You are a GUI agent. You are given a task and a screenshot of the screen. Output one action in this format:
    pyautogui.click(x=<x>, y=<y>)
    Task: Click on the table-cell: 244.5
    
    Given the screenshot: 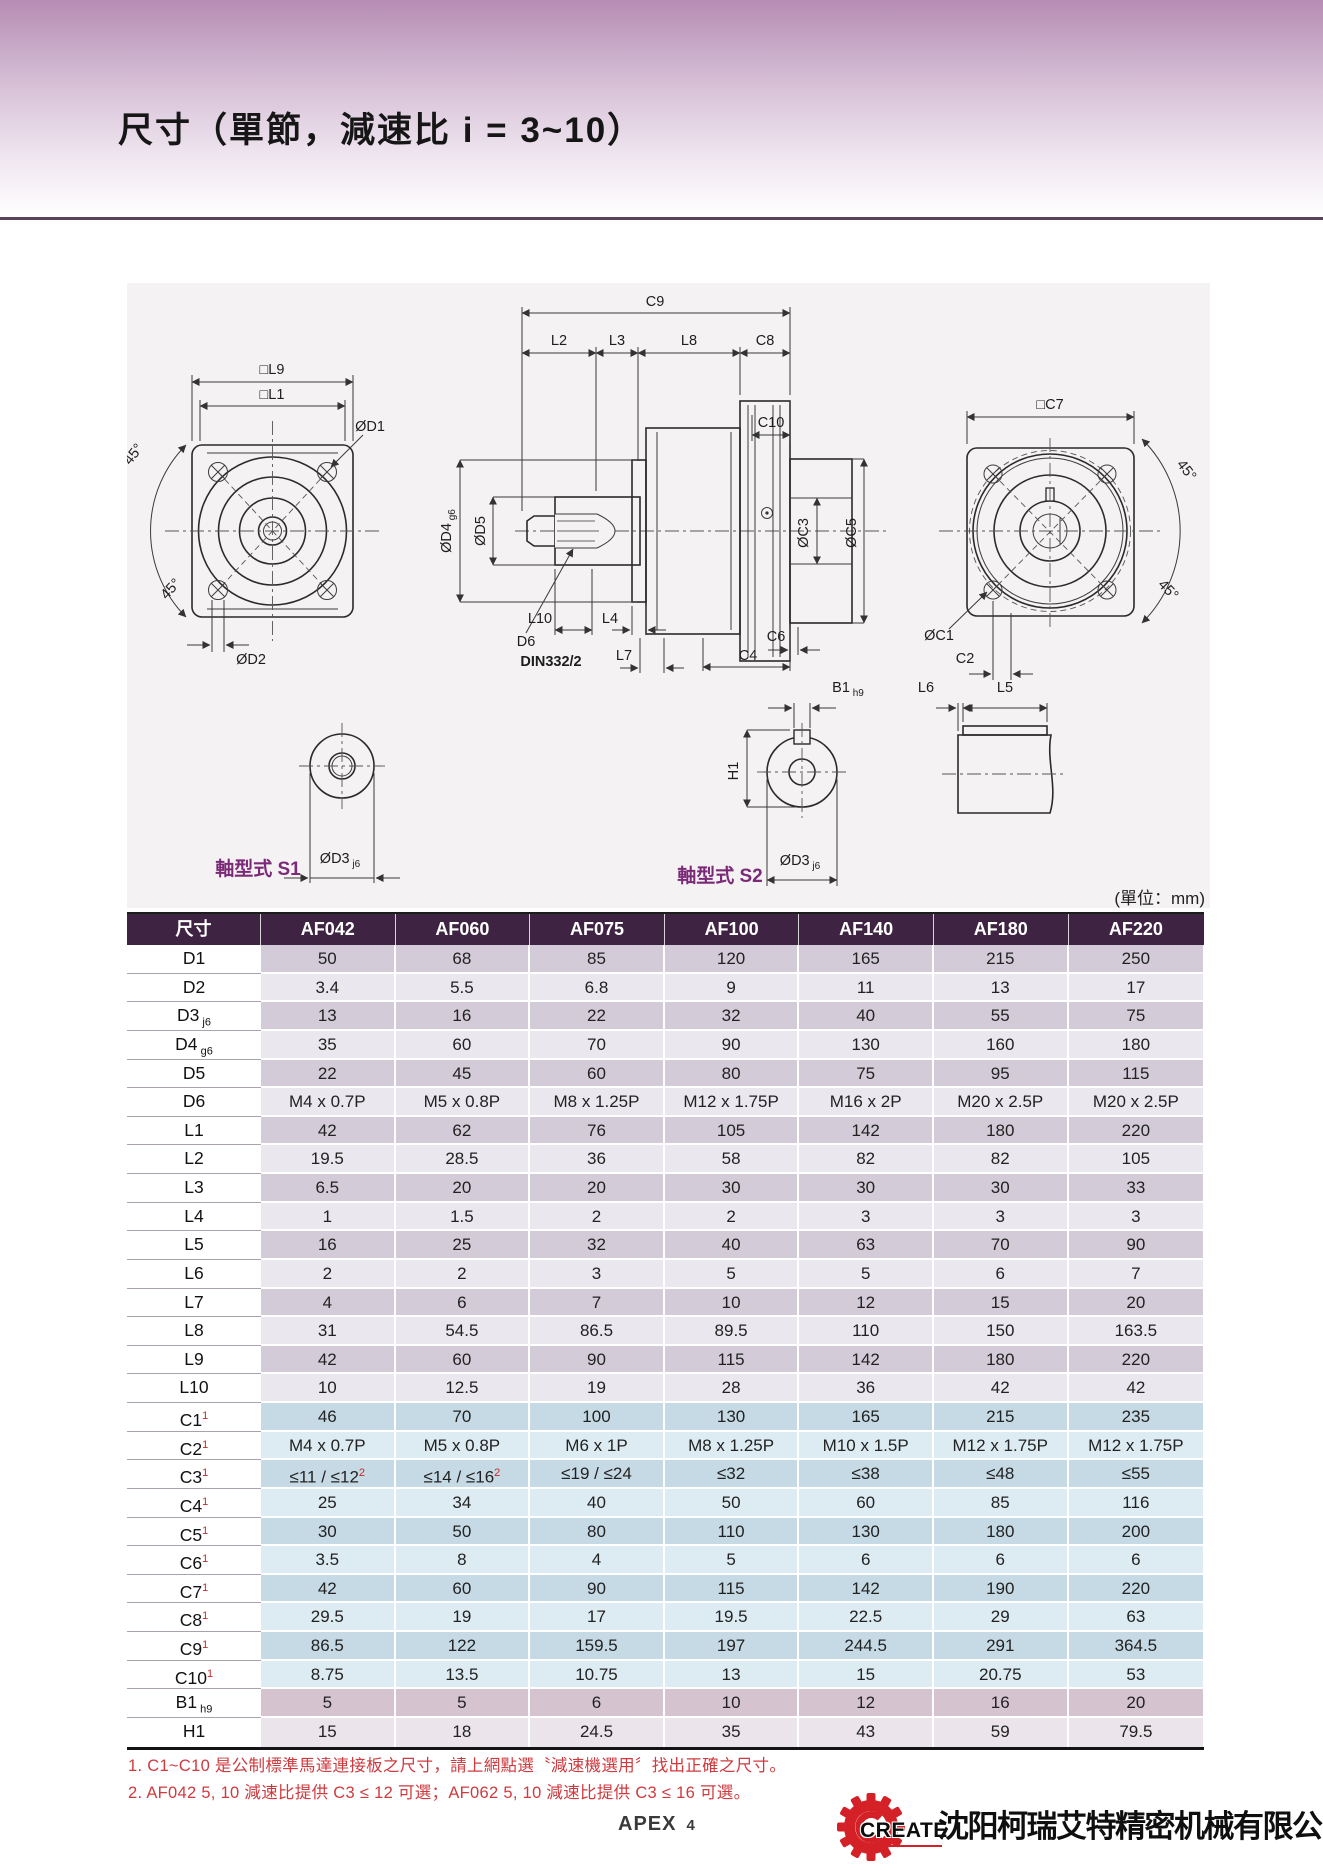 What is the action you would take?
    pyautogui.click(x=866, y=1646)
    